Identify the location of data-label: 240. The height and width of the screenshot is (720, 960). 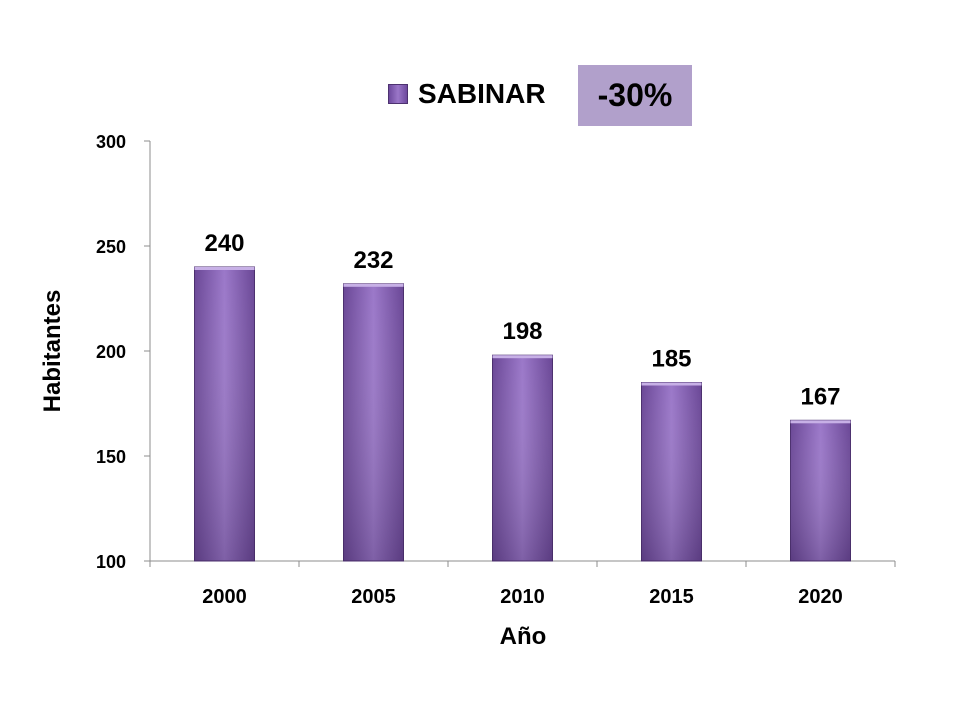
(224, 243).